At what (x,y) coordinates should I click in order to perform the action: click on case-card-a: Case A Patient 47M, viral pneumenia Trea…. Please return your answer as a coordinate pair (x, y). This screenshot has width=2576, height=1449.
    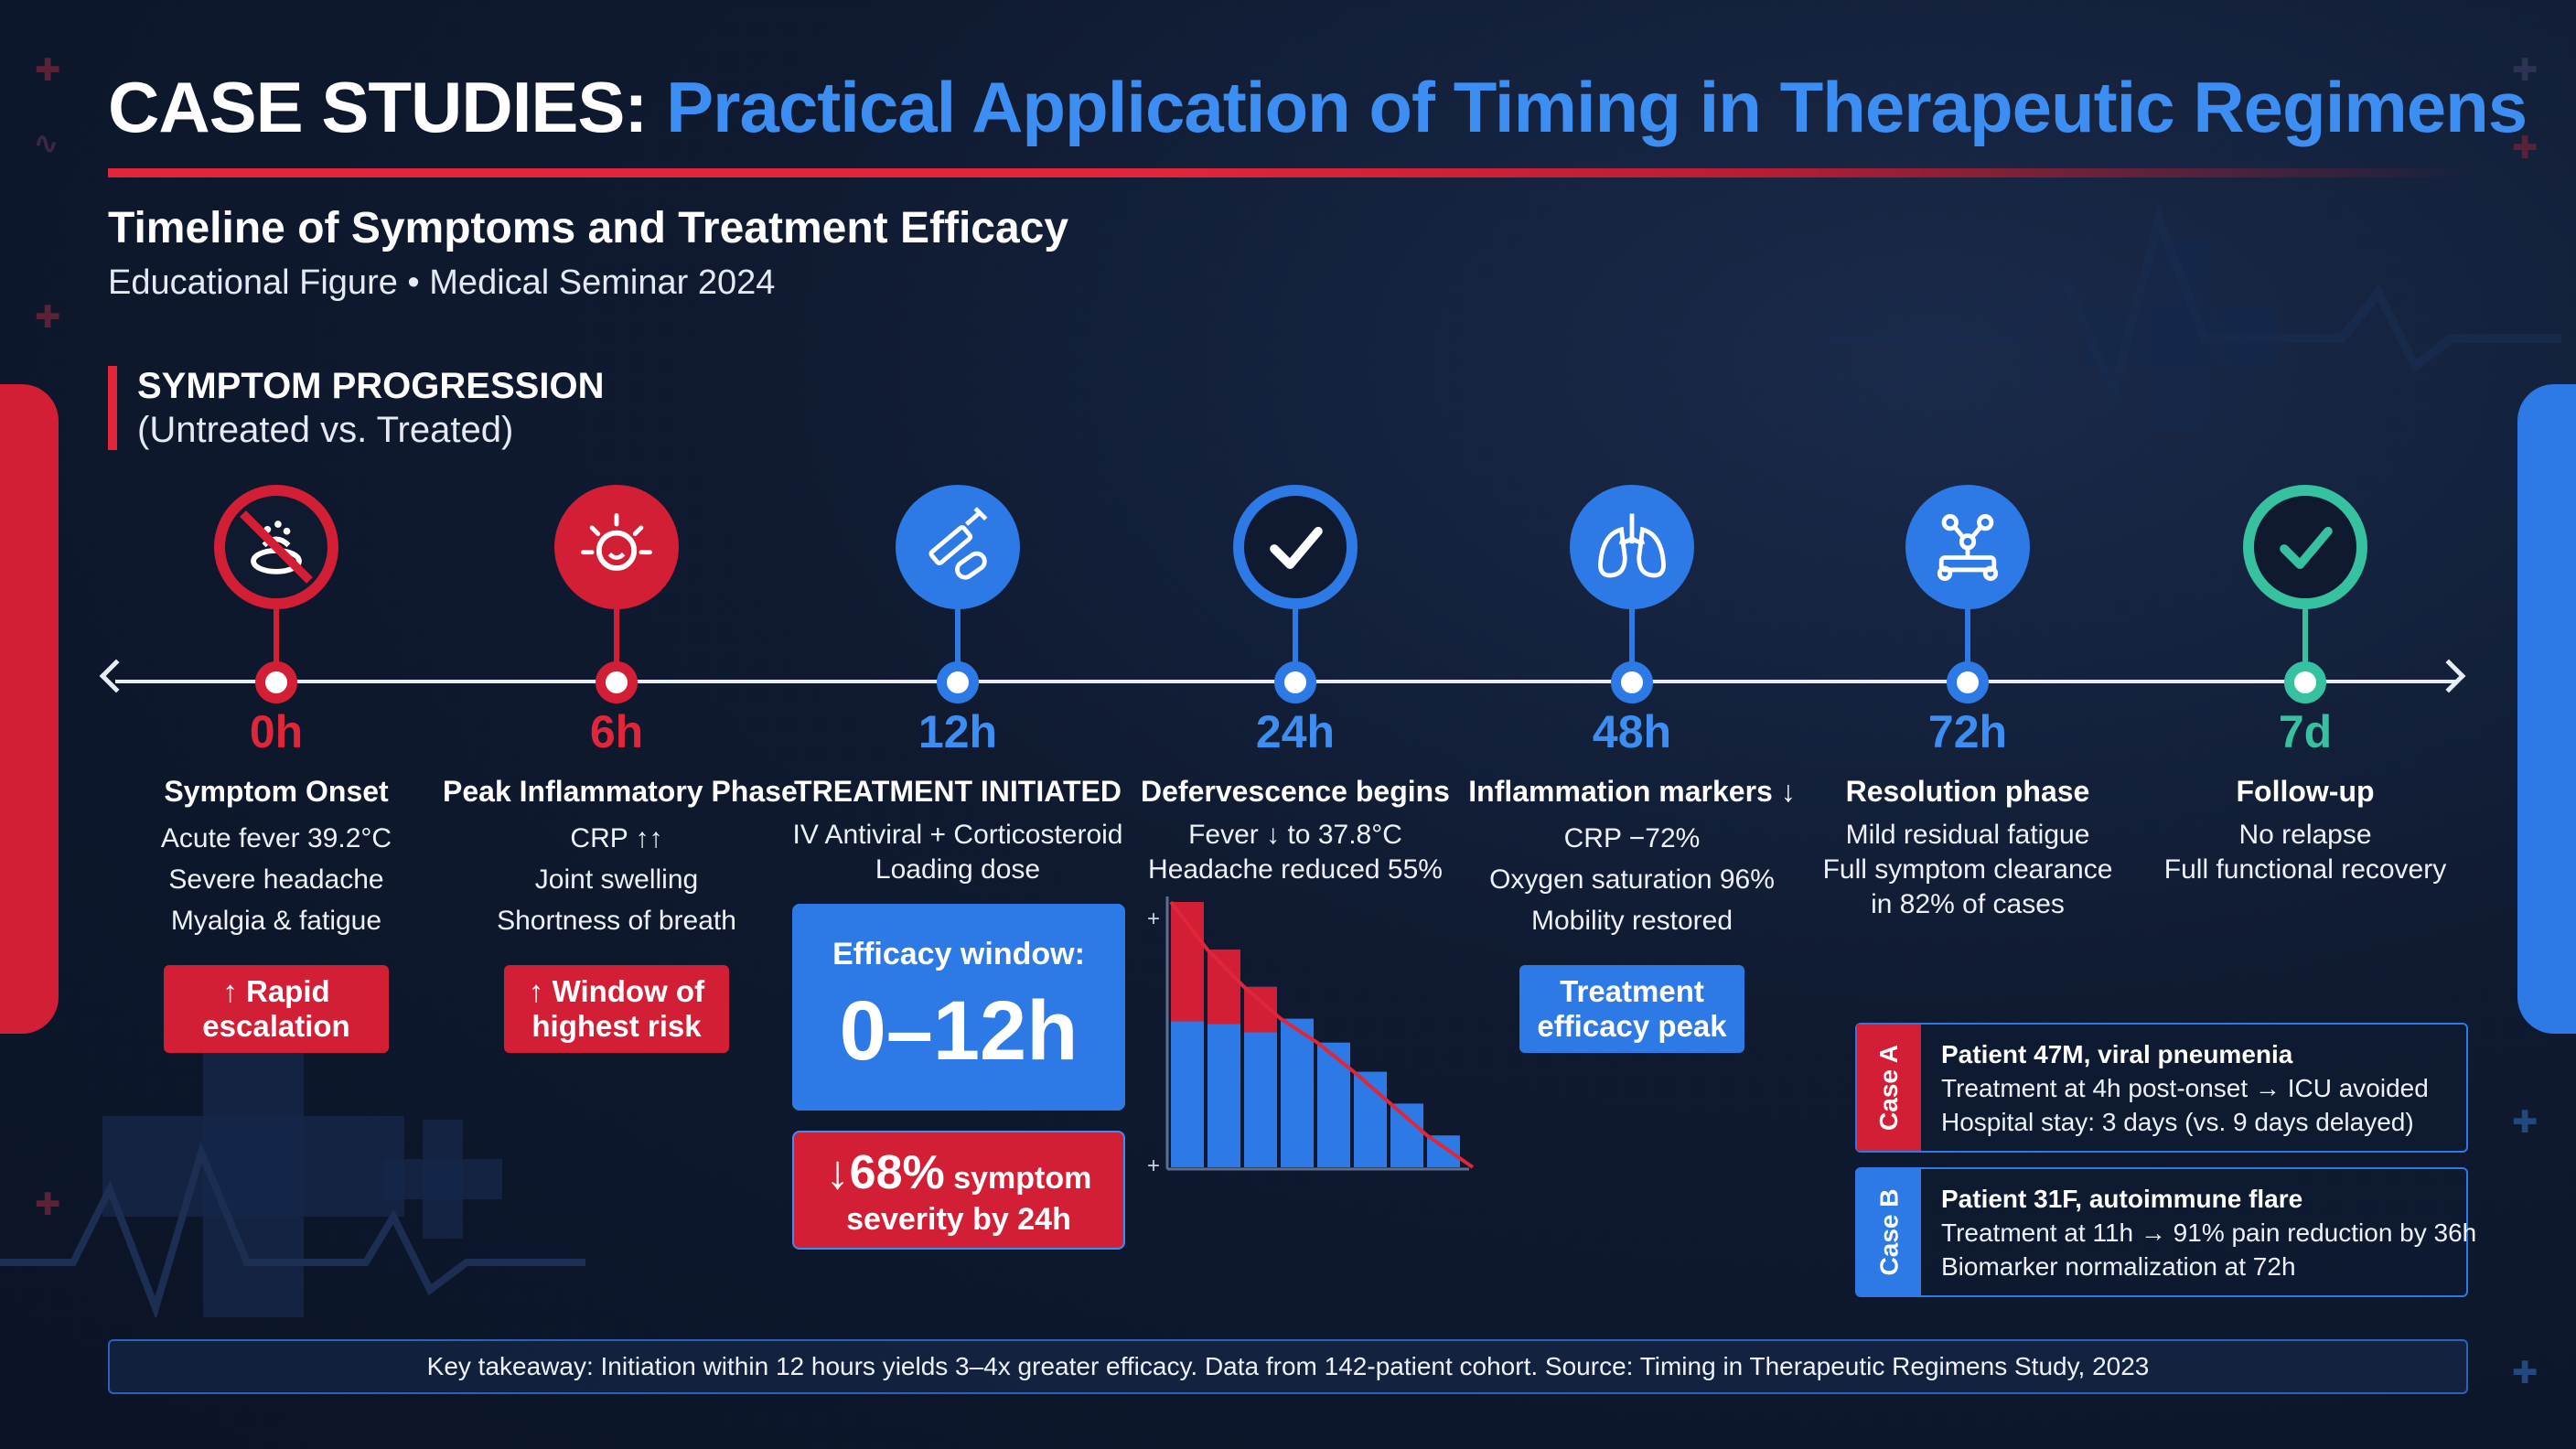
    Looking at the image, I should click on (2161, 1088).